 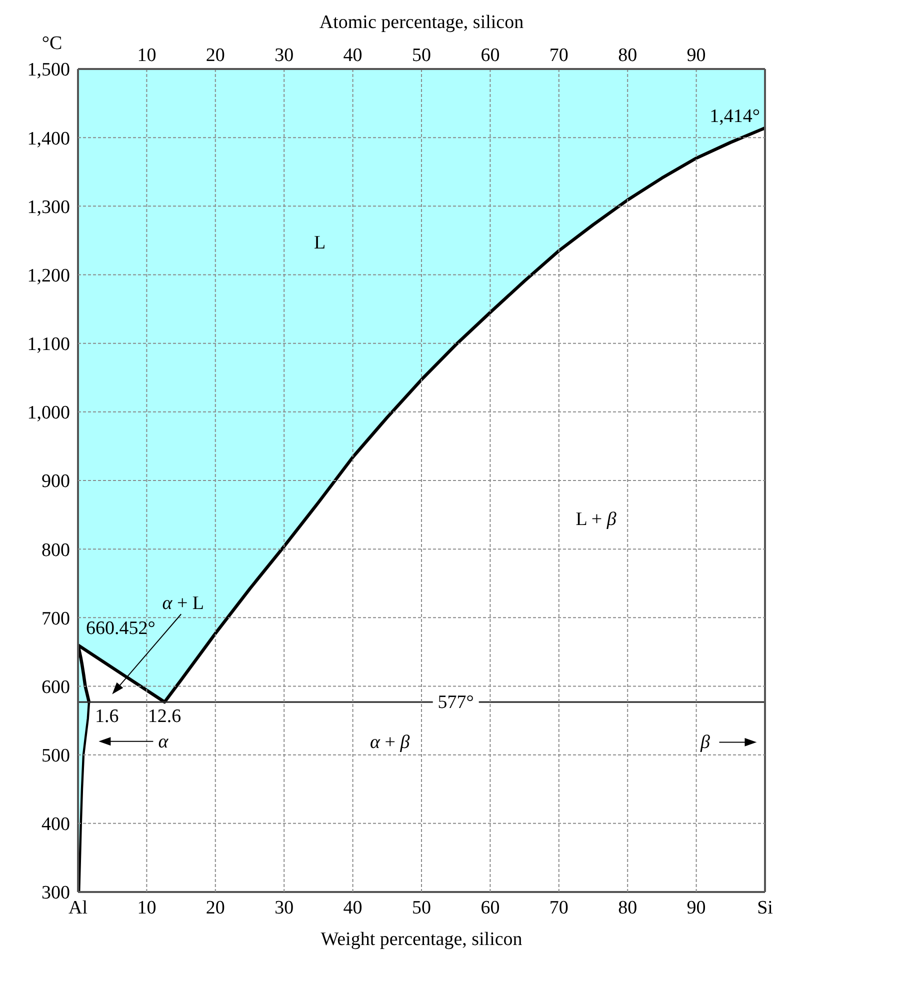 I want to click on y-tick-label: 1,000, so click(x=48, y=413).